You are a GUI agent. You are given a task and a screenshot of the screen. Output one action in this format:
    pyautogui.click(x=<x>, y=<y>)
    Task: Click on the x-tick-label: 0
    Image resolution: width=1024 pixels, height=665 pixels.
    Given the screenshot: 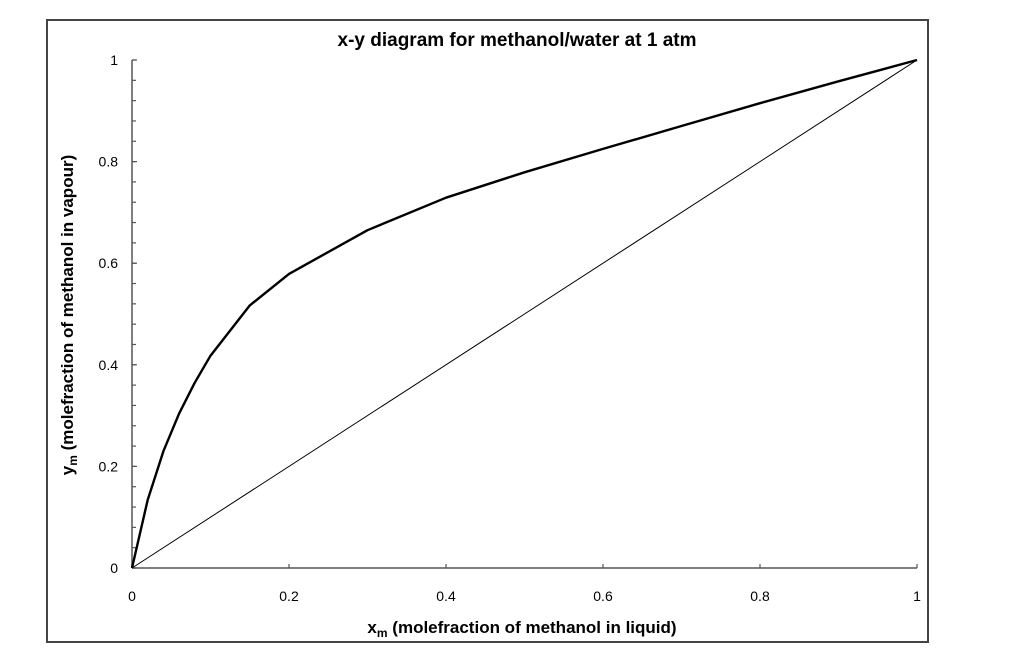 What is the action you would take?
    pyautogui.click(x=132, y=596)
    